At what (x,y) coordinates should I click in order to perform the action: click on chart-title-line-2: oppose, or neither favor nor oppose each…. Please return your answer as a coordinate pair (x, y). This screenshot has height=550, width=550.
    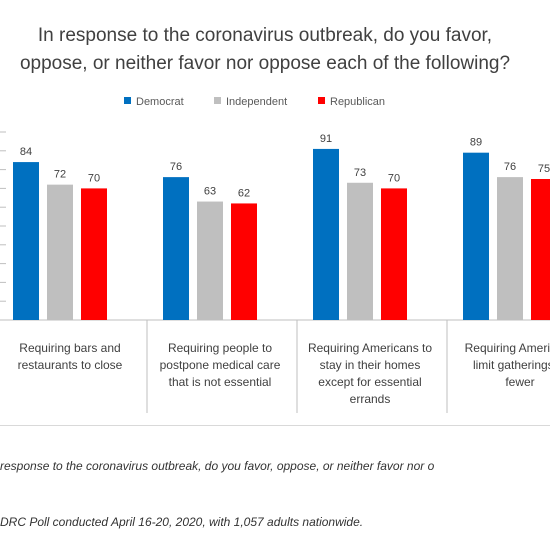
    Looking at the image, I should click on (265, 63).